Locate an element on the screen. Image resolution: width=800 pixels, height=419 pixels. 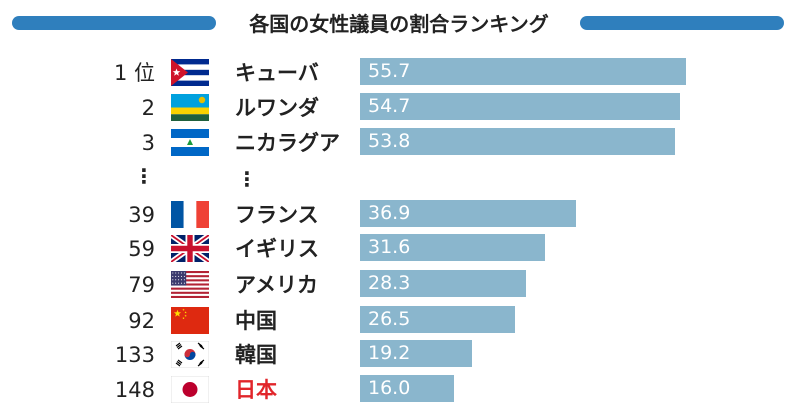
table-row: 92 中国 26.5 is located at coordinates (400, 321).